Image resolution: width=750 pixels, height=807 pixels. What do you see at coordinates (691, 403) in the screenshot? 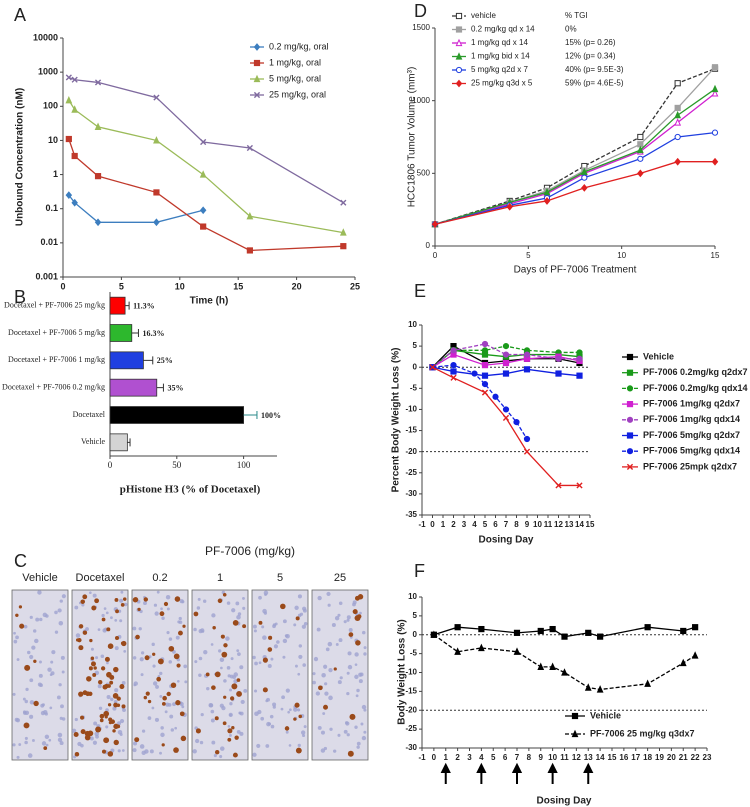
I see `legend-label: PF-7006 1mg/kg q2dx7` at bounding box center [691, 403].